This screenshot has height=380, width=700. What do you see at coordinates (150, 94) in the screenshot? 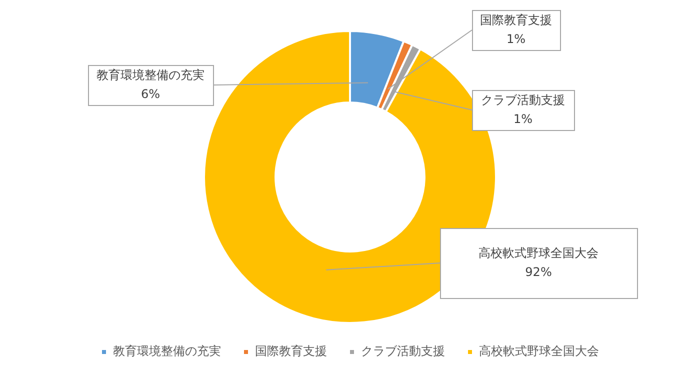
I see `data-label: 6%` at bounding box center [150, 94].